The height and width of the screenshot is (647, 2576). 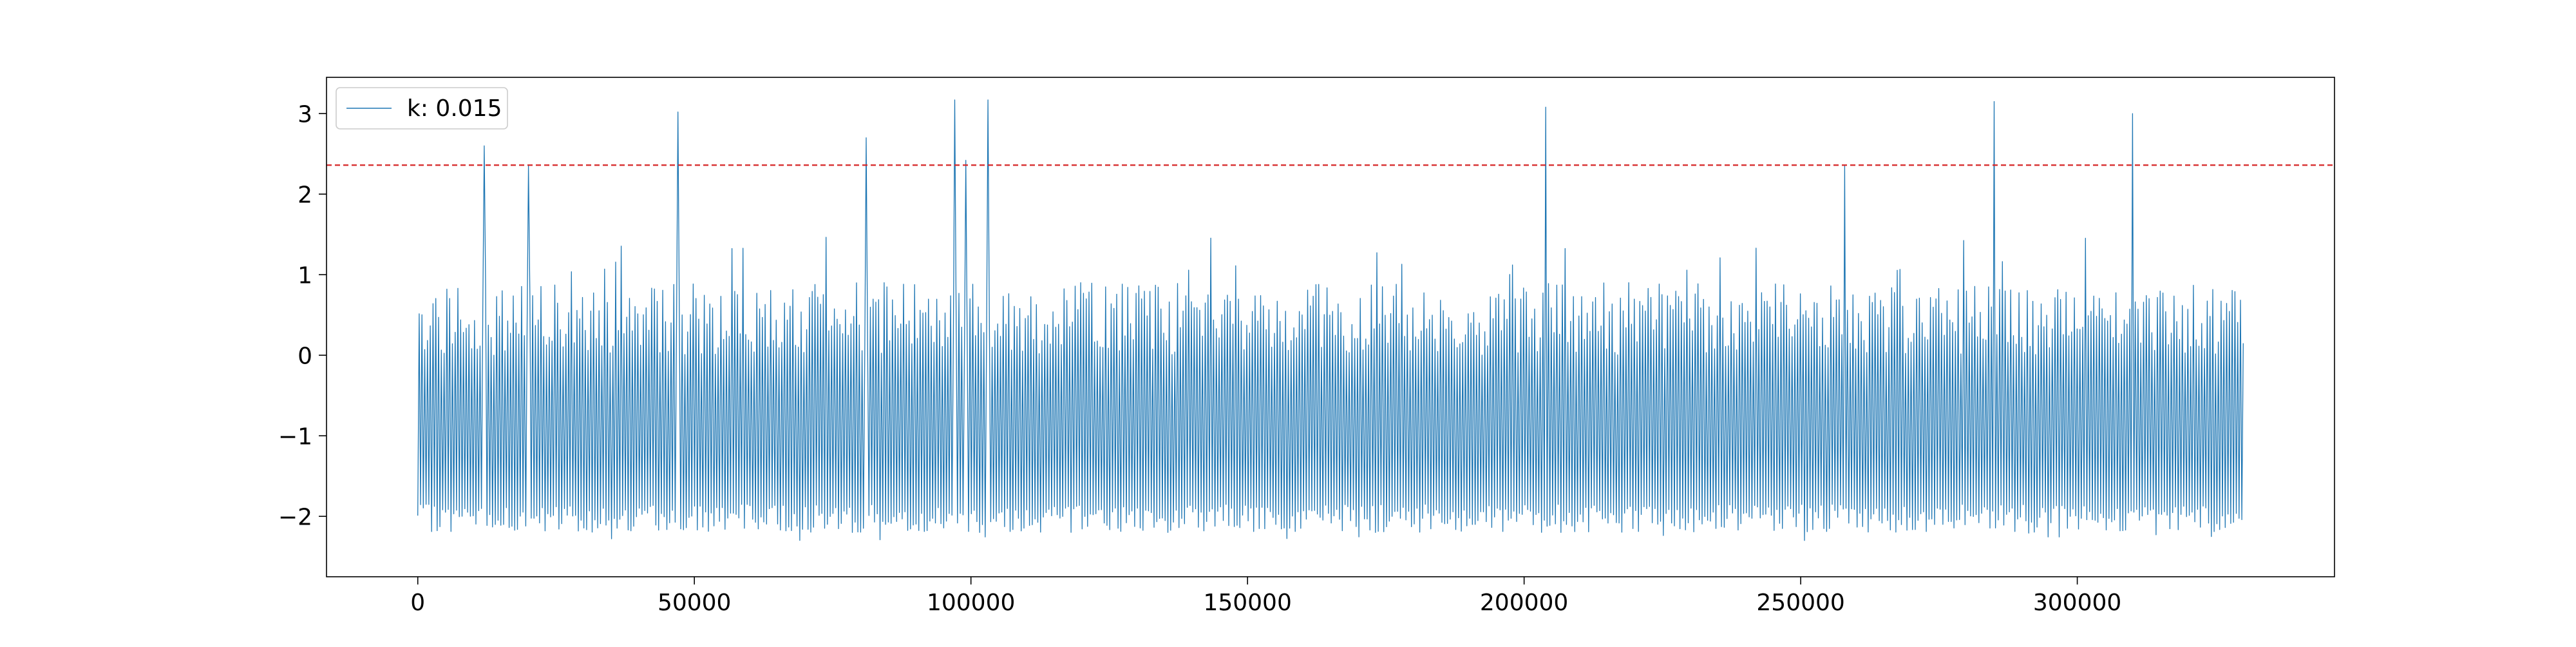 I want to click on x-tick-label: 300000, so click(x=2077, y=603).